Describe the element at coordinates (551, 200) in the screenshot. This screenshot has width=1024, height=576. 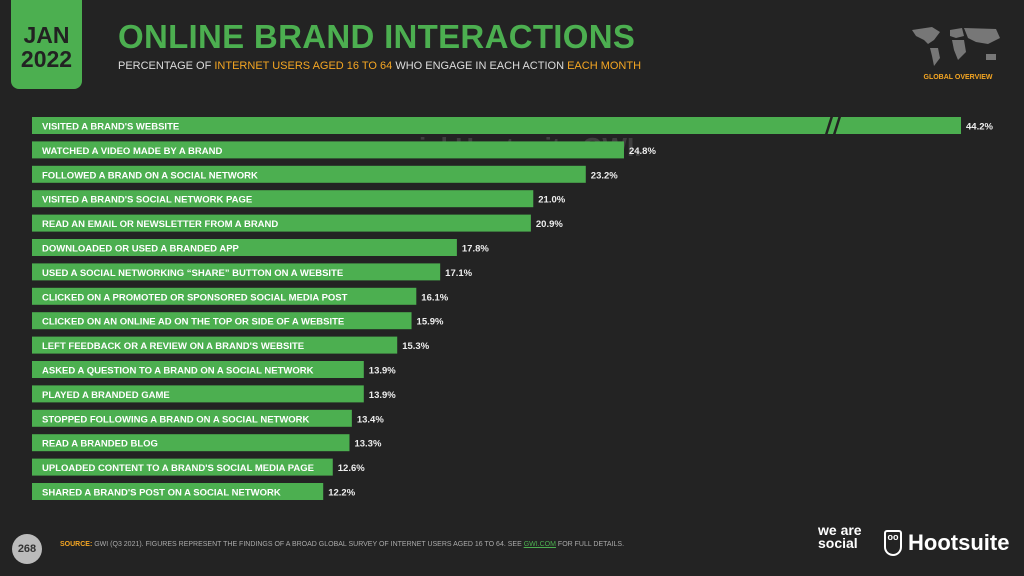
I see `value-label: 21.0%` at that location.